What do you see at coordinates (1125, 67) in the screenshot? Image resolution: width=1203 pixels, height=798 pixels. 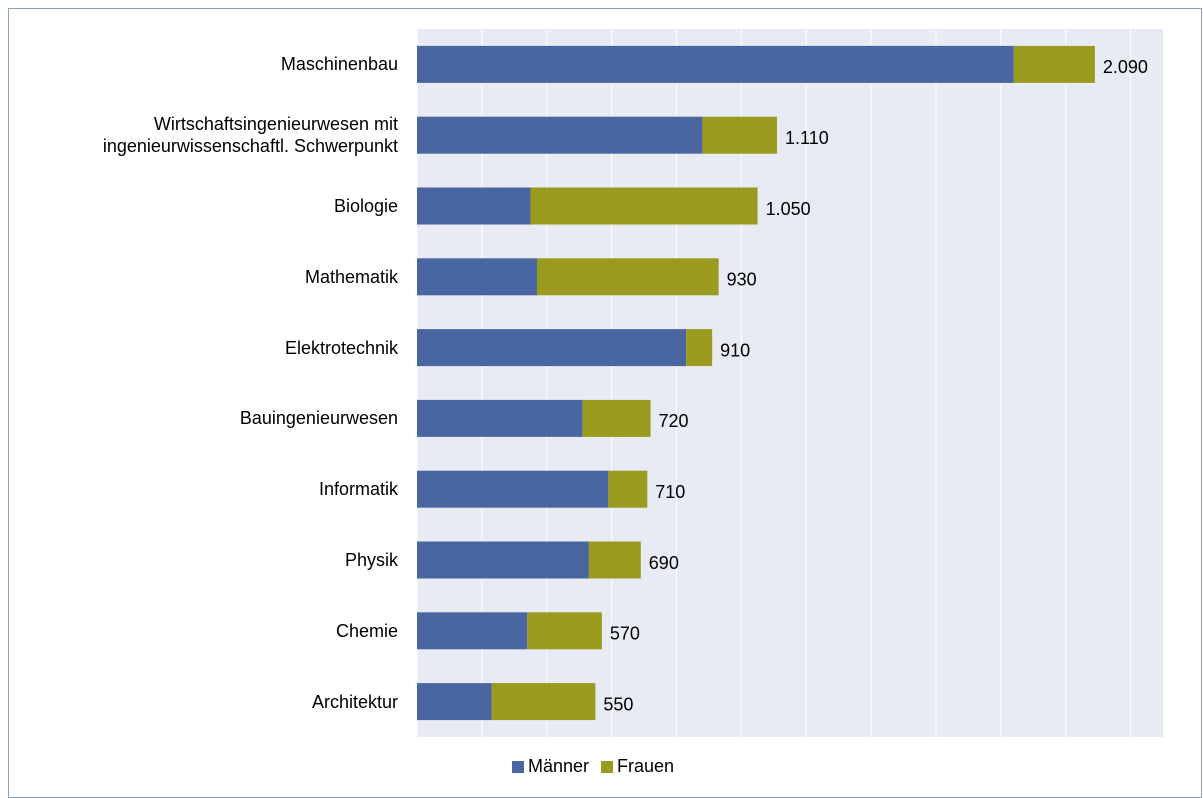 I see `total-label: 2.090` at bounding box center [1125, 67].